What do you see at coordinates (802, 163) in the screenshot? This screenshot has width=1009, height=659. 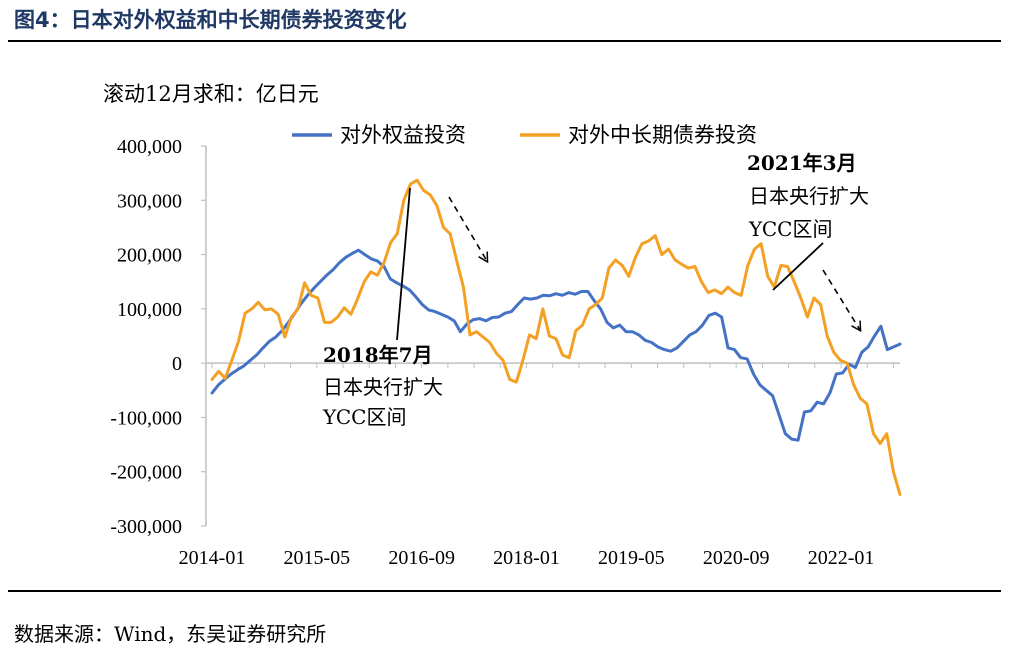 I see `annotation-title-2021: 2021年3月` at bounding box center [802, 163].